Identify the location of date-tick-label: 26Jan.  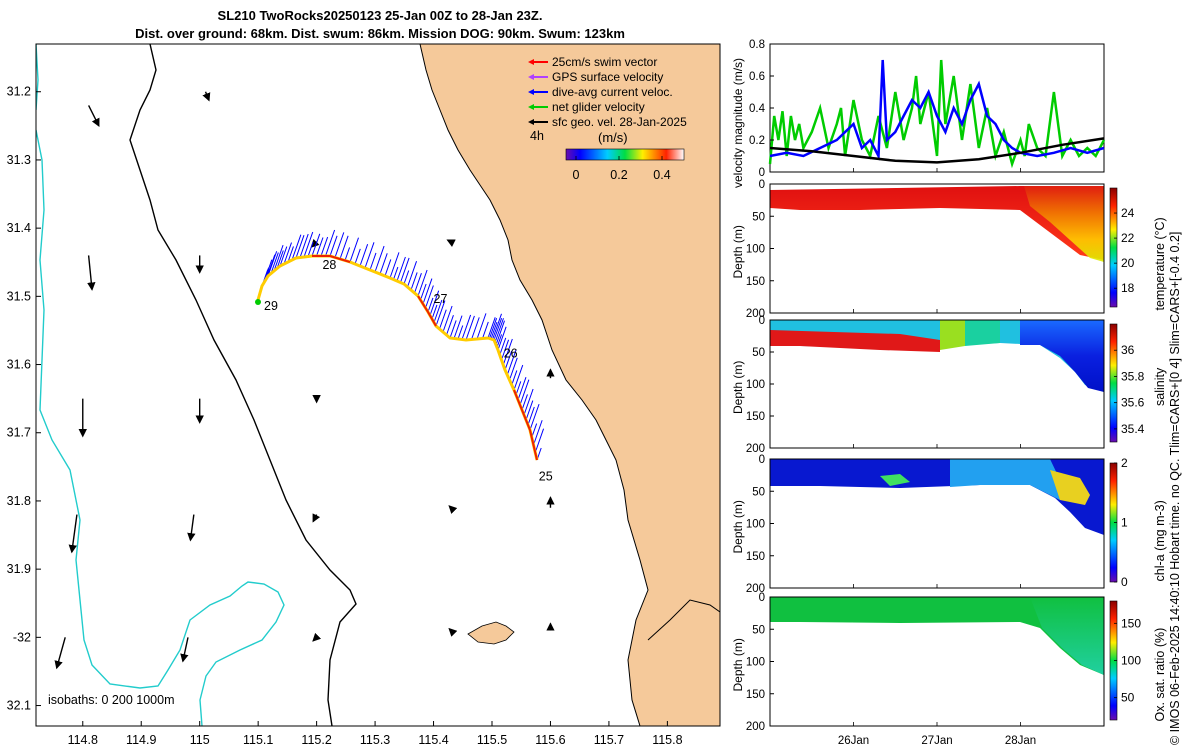
(853, 741).